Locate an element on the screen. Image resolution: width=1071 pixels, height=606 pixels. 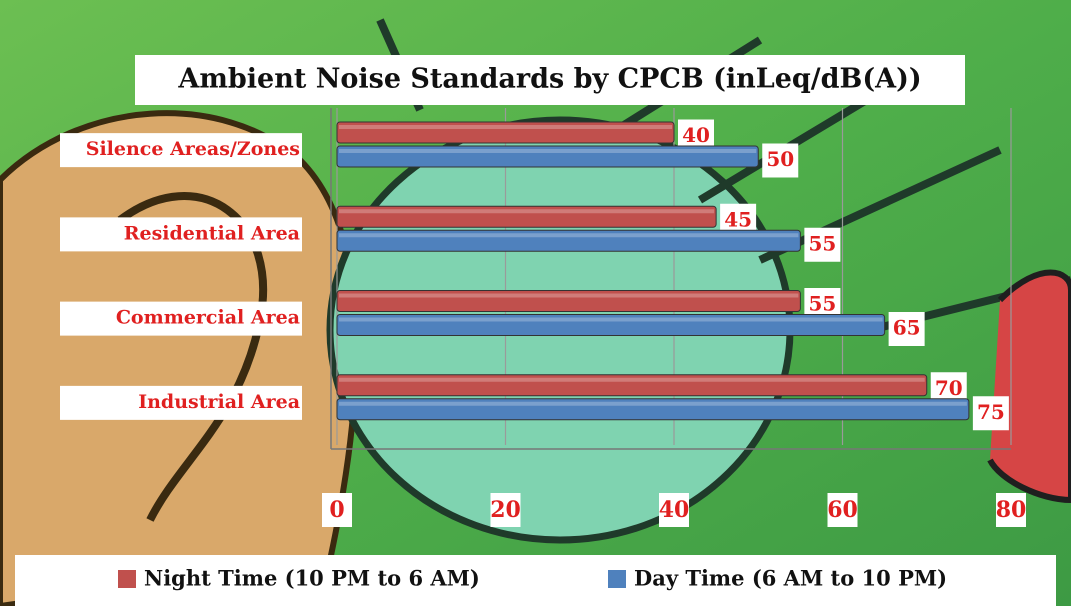
data-label: 65 is located at coordinates (907, 328).